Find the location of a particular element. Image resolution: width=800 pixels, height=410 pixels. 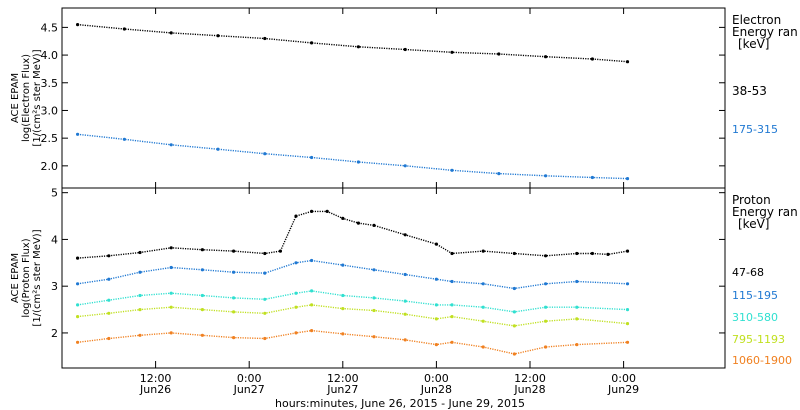

y-tick-label: 2.0 is located at coordinates (50, 166).